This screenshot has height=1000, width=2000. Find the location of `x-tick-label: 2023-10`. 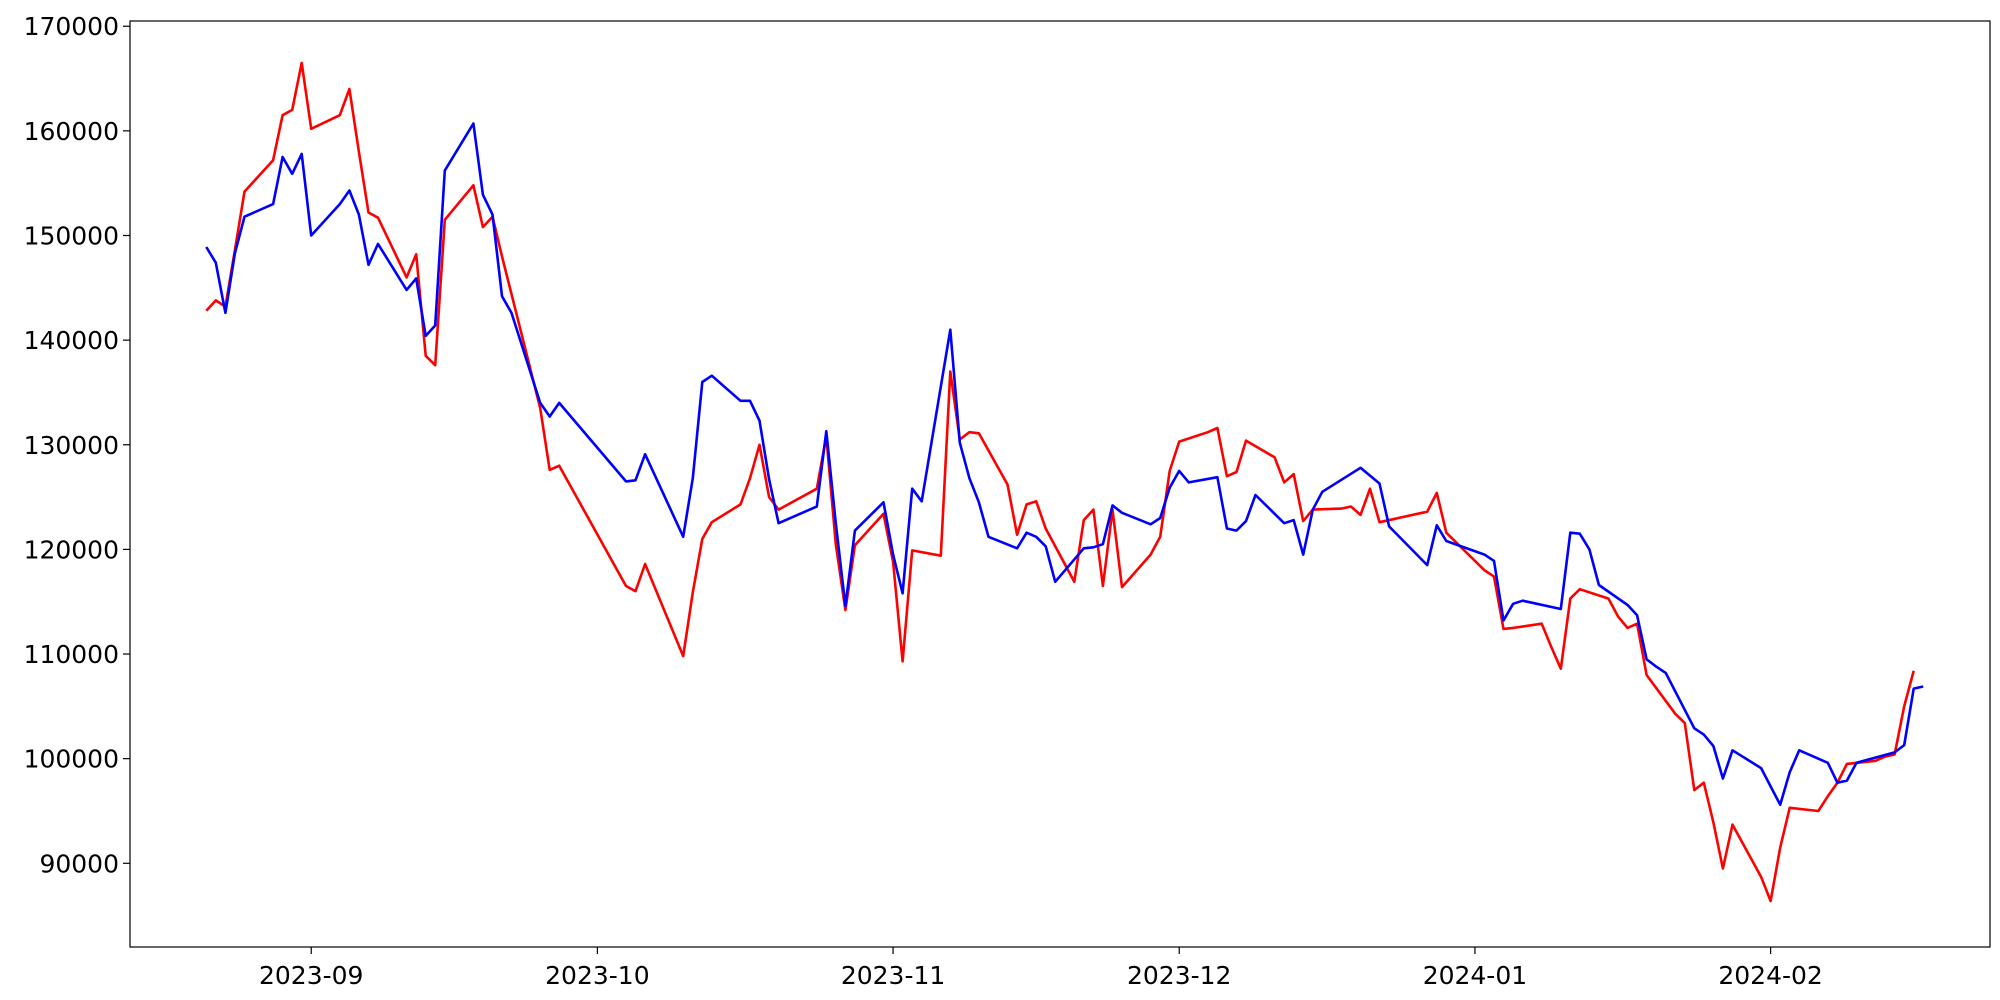

x-tick-label: 2023-10 is located at coordinates (597, 975).